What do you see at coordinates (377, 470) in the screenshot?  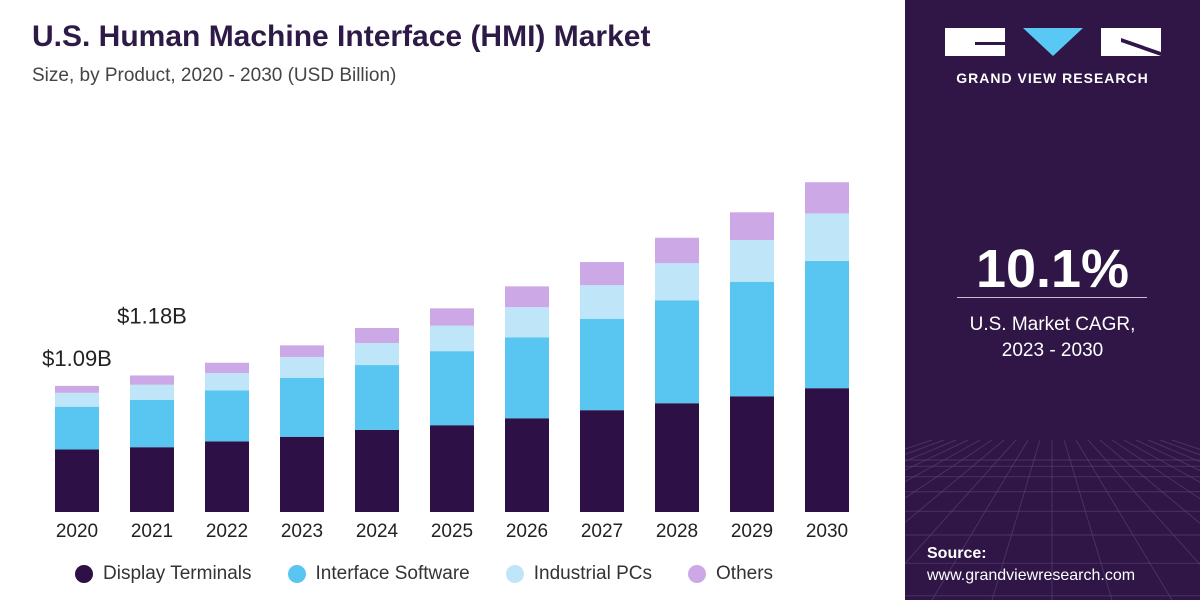 I see `bar-2024-display-terminals` at bounding box center [377, 470].